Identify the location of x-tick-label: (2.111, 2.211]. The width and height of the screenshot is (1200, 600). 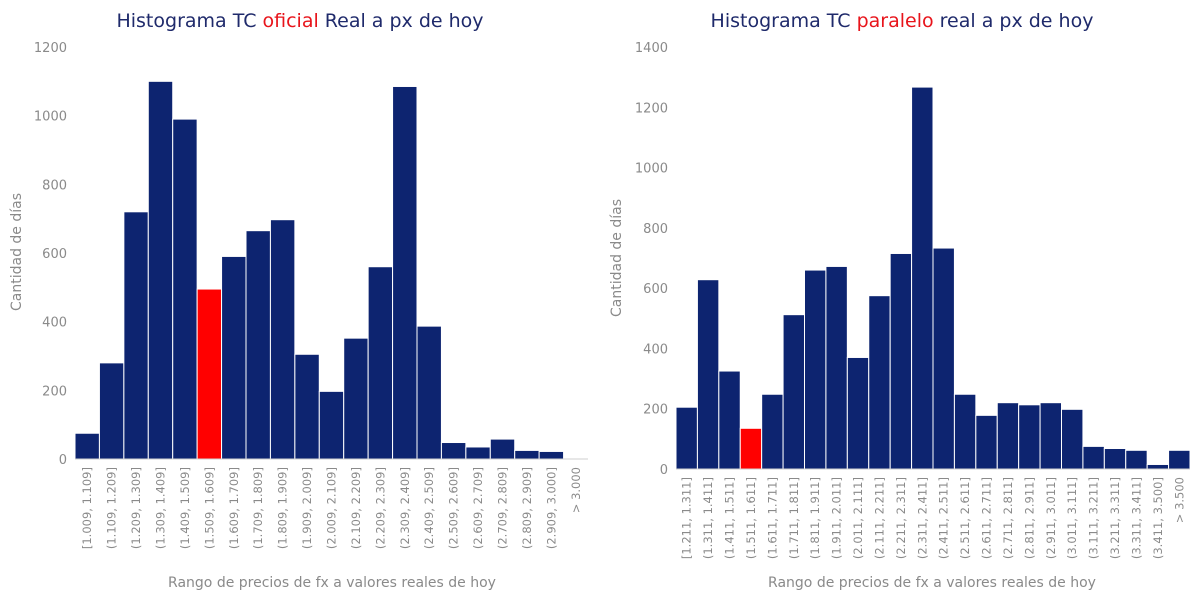
(880, 518).